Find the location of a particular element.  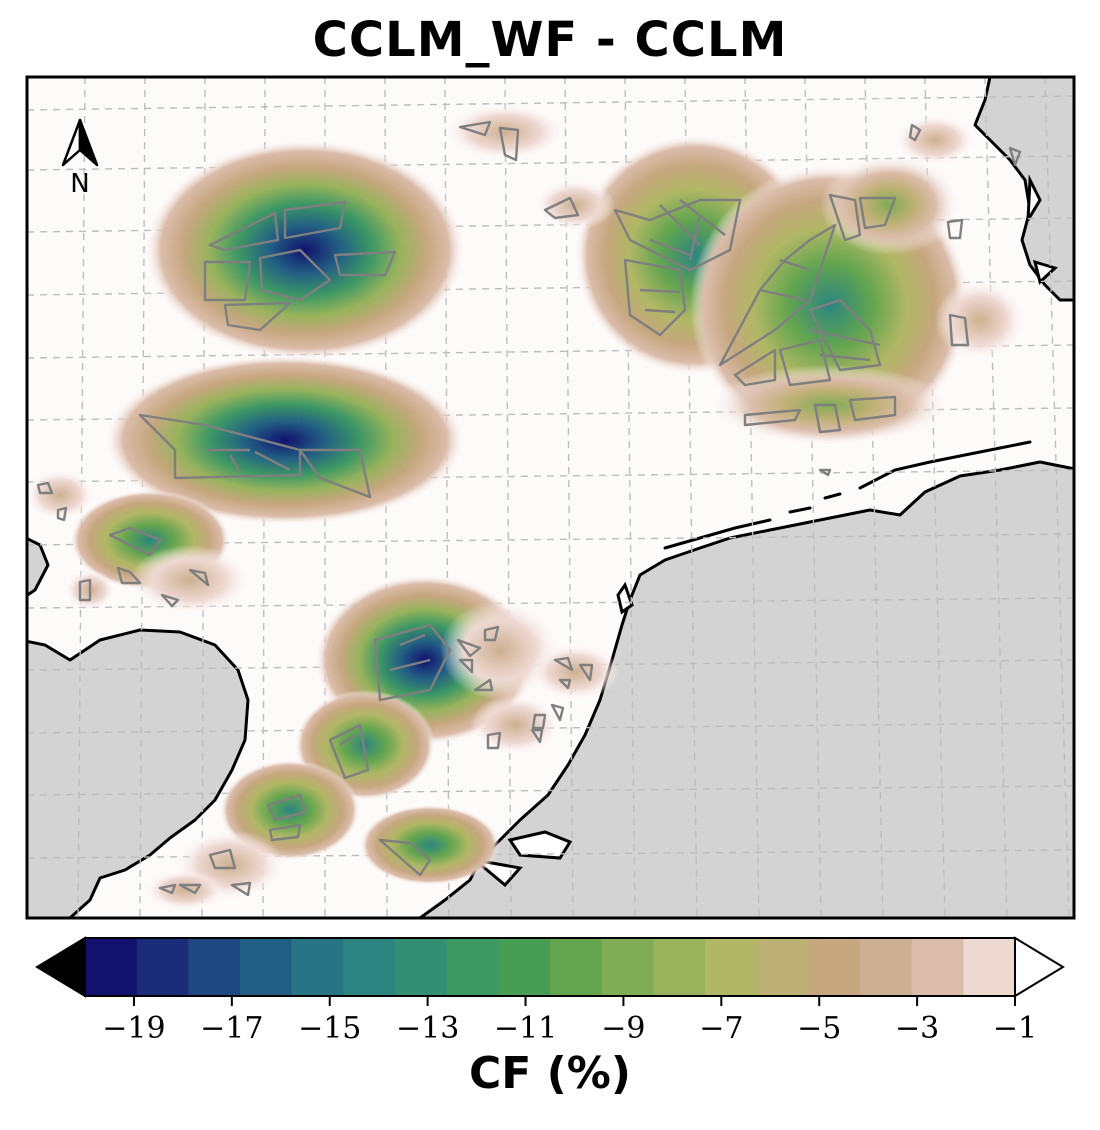

north-arrow-label: N is located at coordinates (79, 184).